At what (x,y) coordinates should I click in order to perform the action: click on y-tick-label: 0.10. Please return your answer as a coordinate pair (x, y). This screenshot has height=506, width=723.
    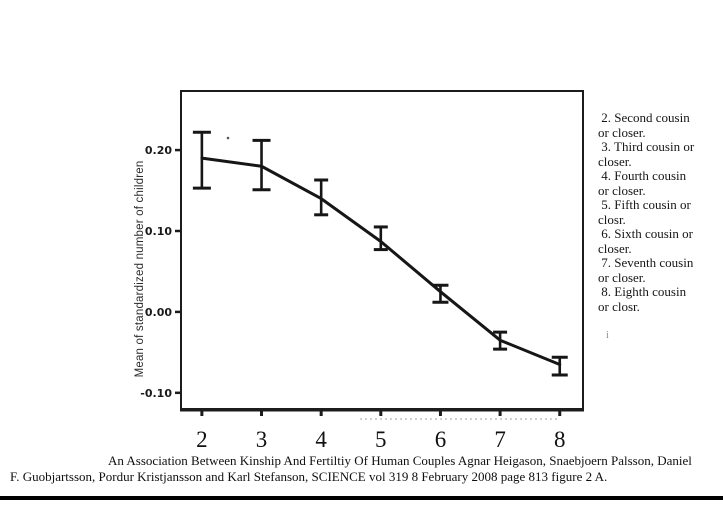
    Looking at the image, I should click on (158, 231).